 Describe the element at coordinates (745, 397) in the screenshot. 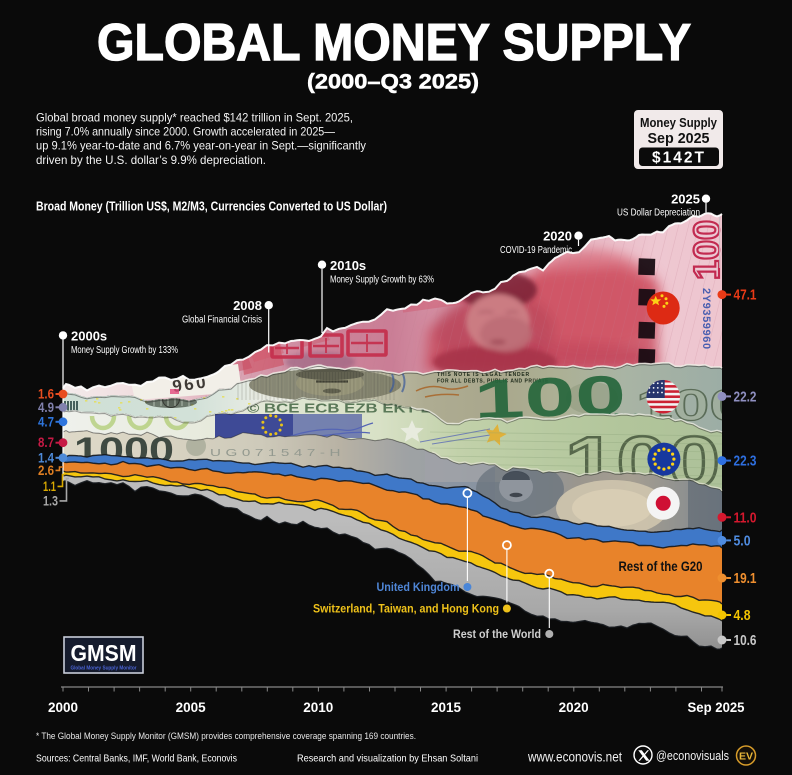

I see `svg-text: 22.2` at that location.